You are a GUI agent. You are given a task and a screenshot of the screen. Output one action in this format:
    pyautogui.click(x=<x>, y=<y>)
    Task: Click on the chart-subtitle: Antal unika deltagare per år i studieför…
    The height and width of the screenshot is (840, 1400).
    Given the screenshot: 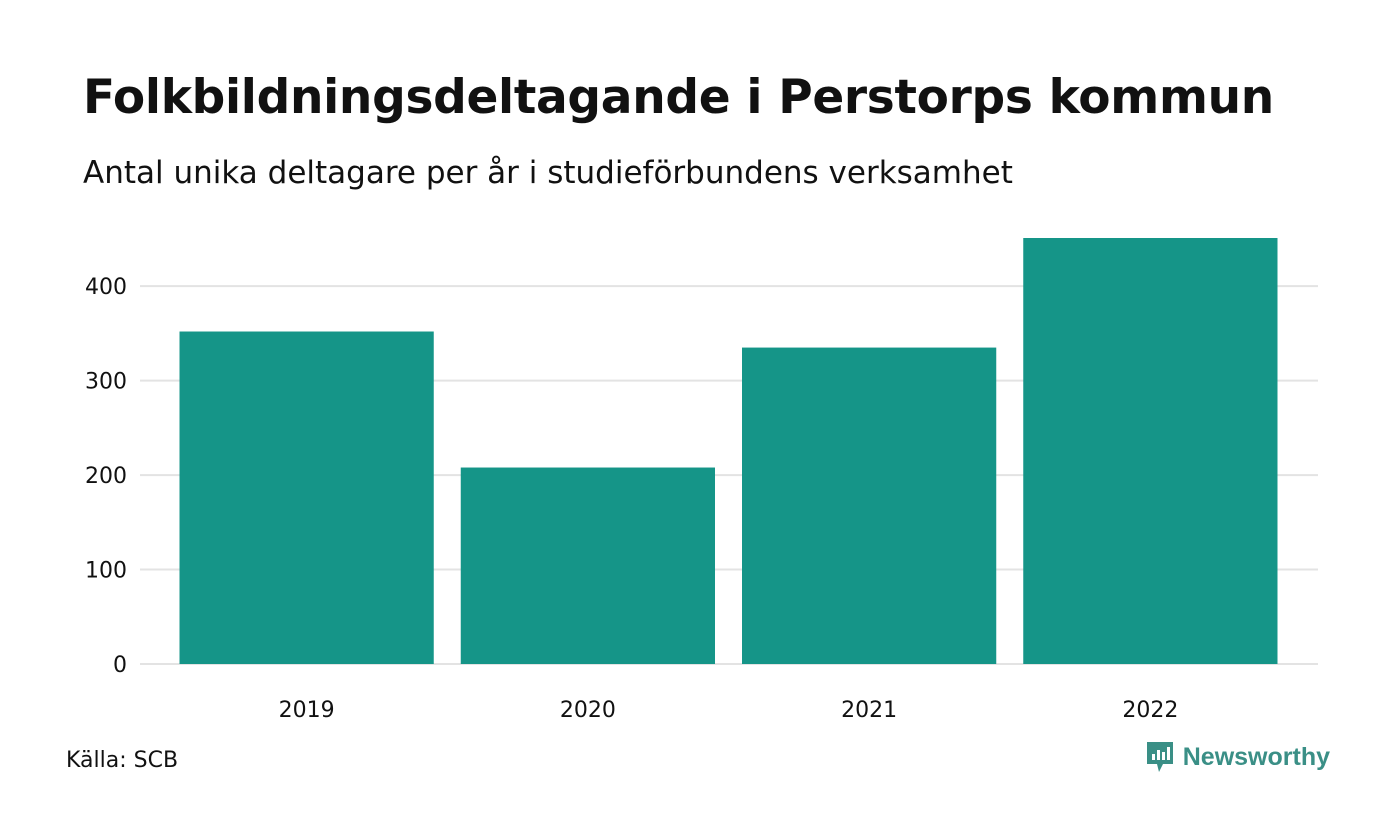 What is the action you would take?
    pyautogui.click(x=548, y=173)
    